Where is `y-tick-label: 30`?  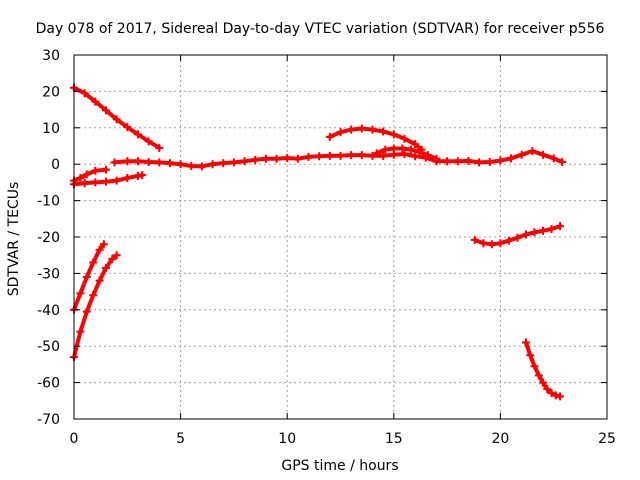
y-tick-label: 30 is located at coordinates (51, 56).